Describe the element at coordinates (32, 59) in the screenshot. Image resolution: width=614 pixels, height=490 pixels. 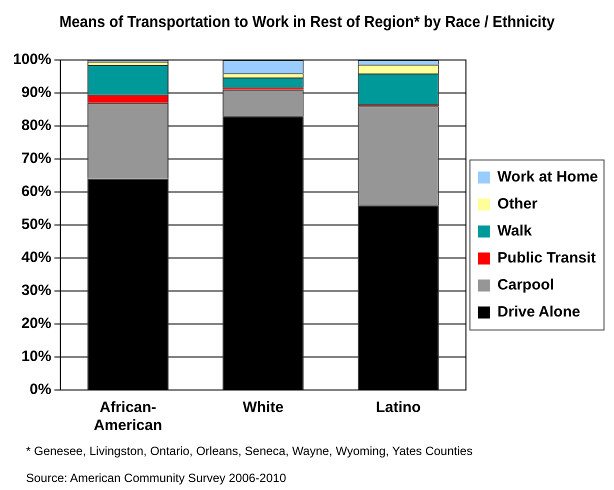
I see `y-tick-label: 100%` at that location.